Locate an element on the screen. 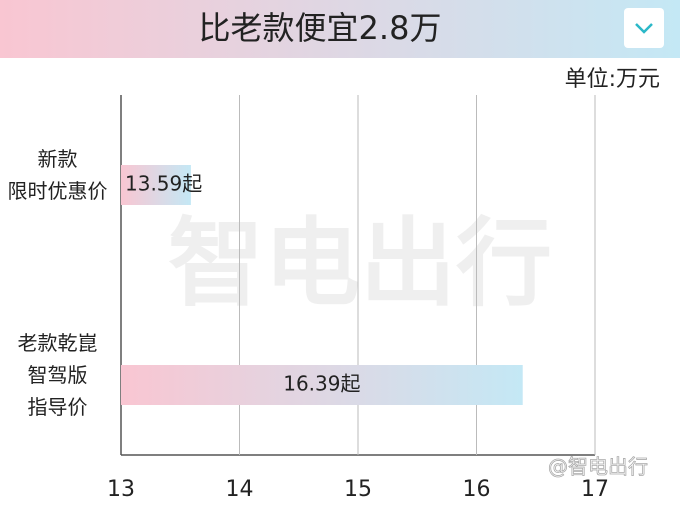  credit: @智电出行 is located at coordinates (598, 467).